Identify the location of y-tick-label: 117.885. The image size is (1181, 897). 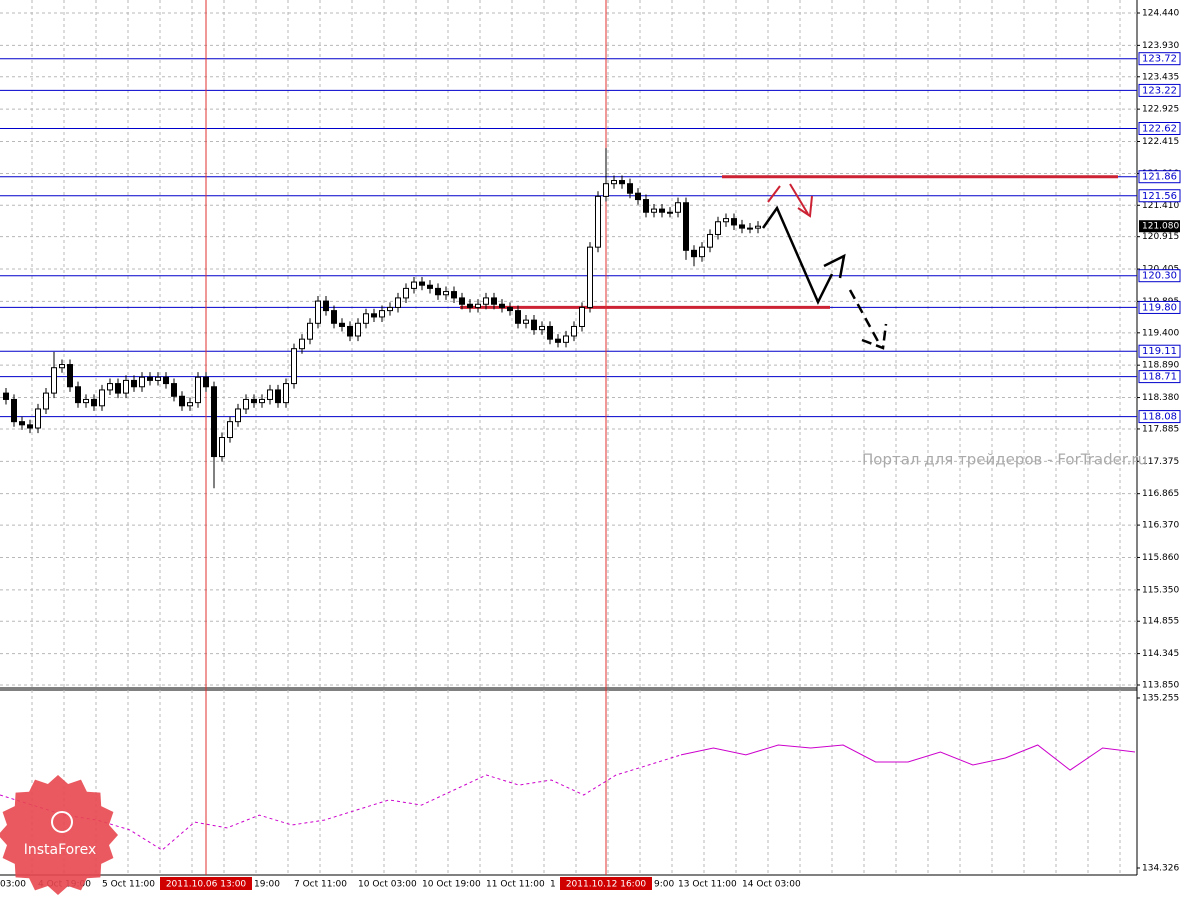
(1160, 429).